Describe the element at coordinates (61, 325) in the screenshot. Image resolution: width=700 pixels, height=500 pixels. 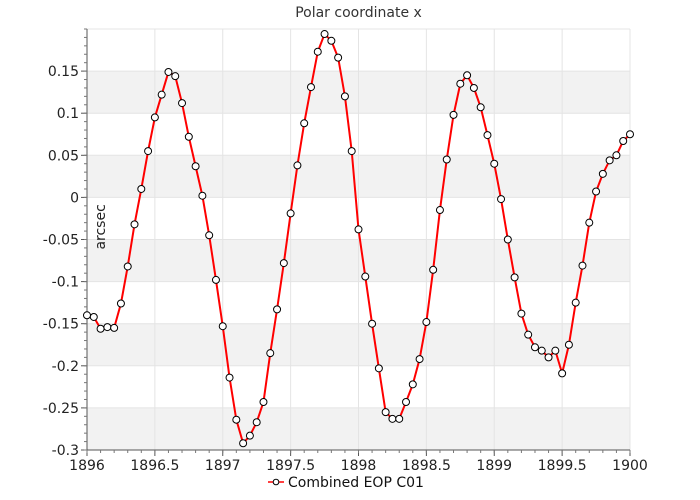
I see `y-tick-label: -0.15` at that location.